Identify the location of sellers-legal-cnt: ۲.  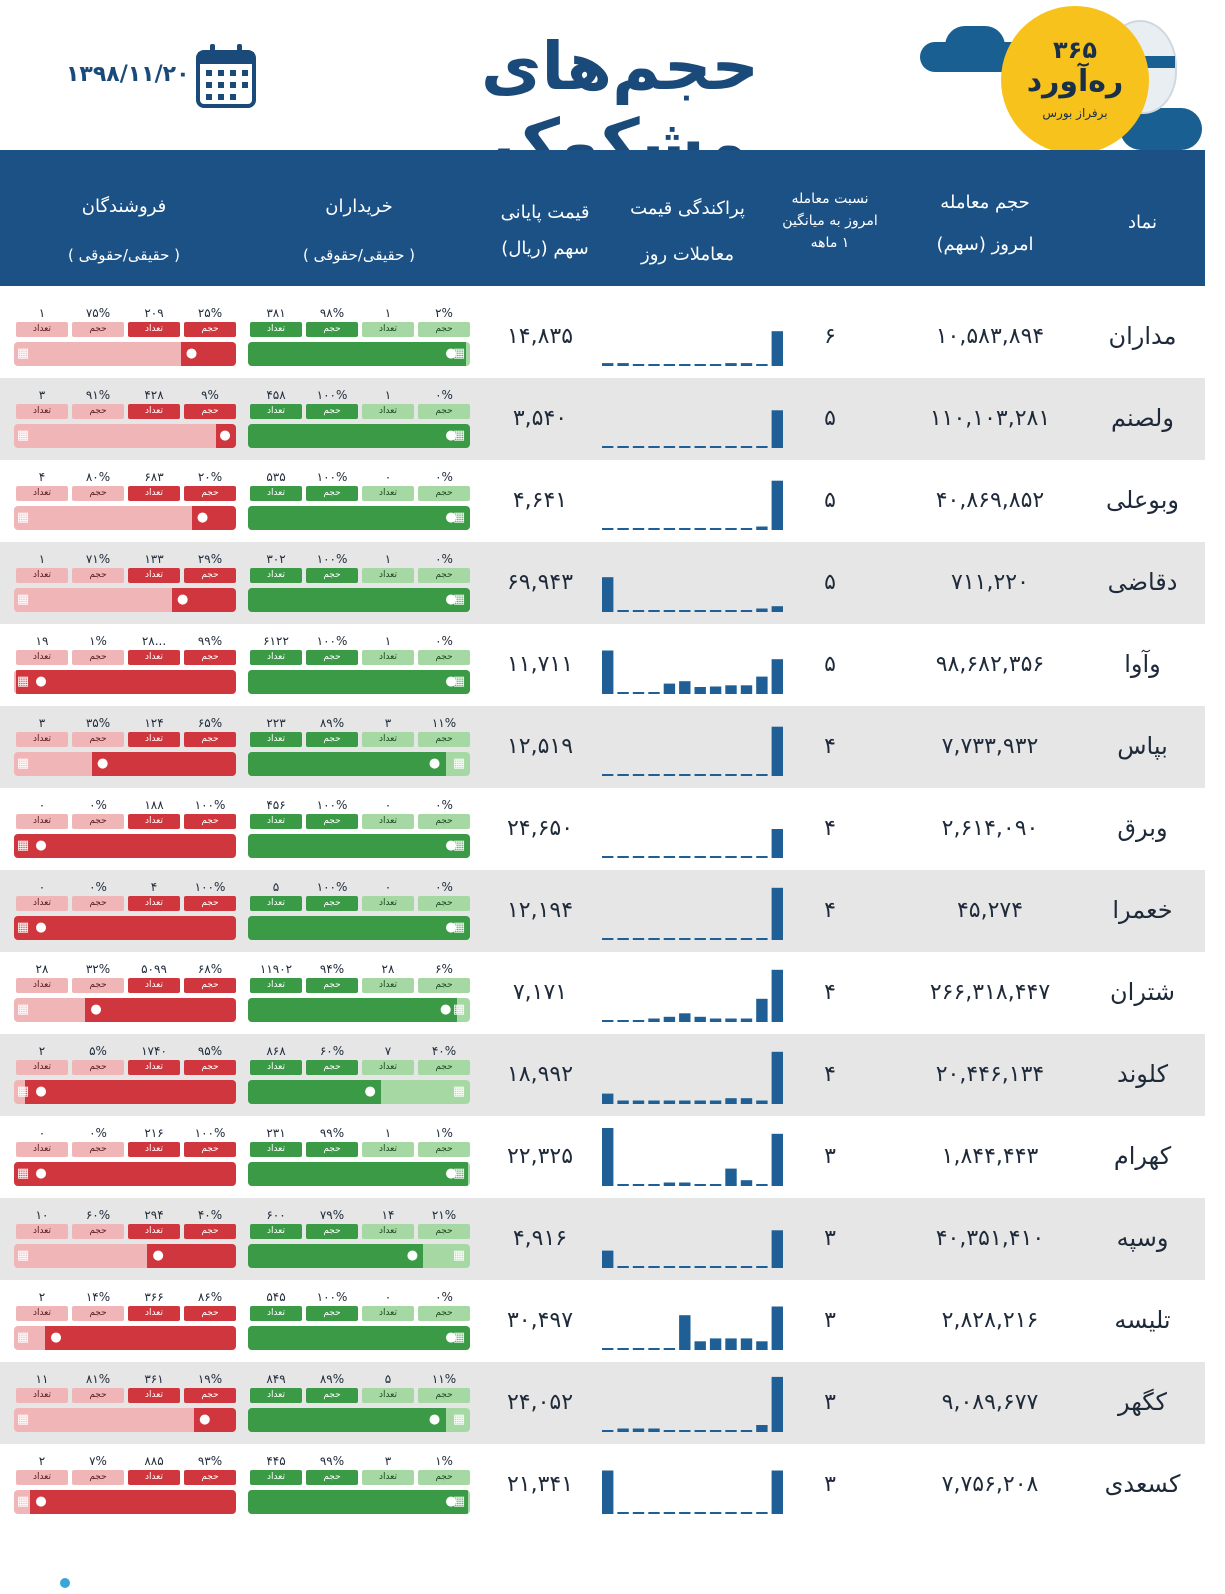
(42, 1297).